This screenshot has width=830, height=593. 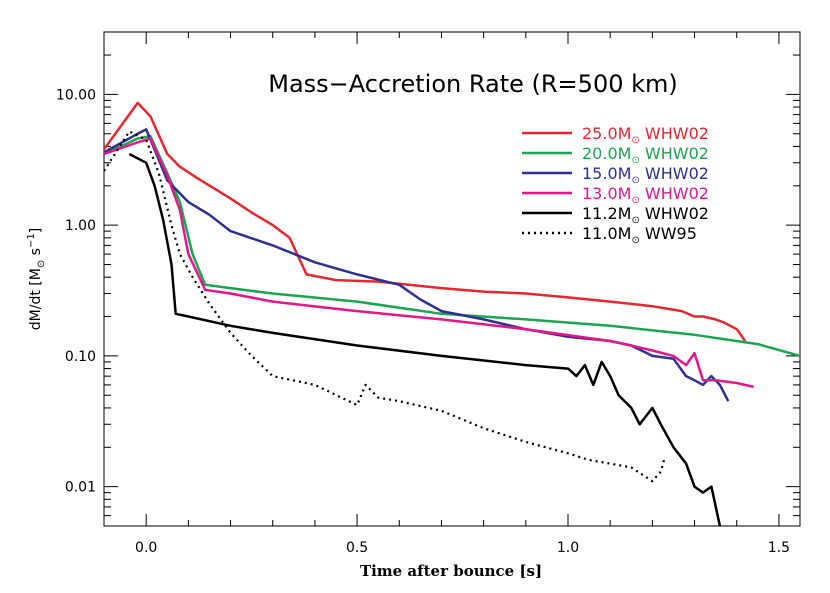 What do you see at coordinates (80, 488) in the screenshot?
I see `y-tick-label: 0.01` at bounding box center [80, 488].